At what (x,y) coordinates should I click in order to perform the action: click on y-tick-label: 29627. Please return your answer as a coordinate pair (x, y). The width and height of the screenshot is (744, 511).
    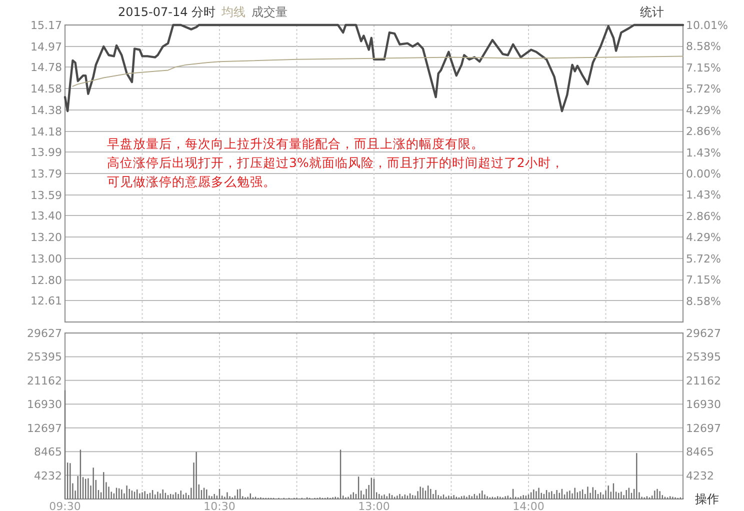
    Looking at the image, I should click on (44, 333).